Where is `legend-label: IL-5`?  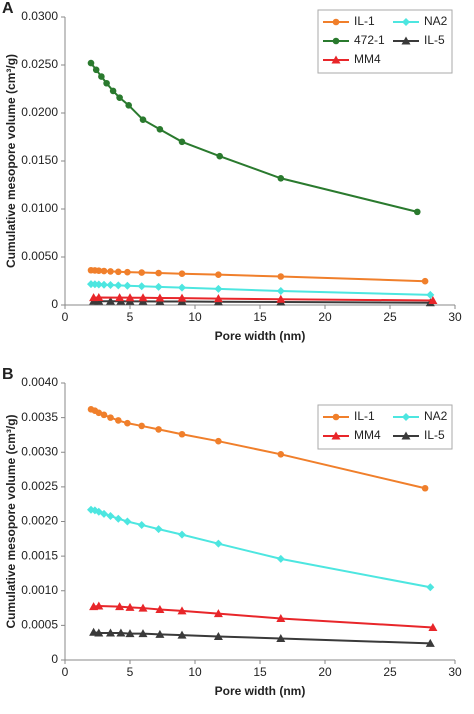 legend-label: IL-5 is located at coordinates (434, 40).